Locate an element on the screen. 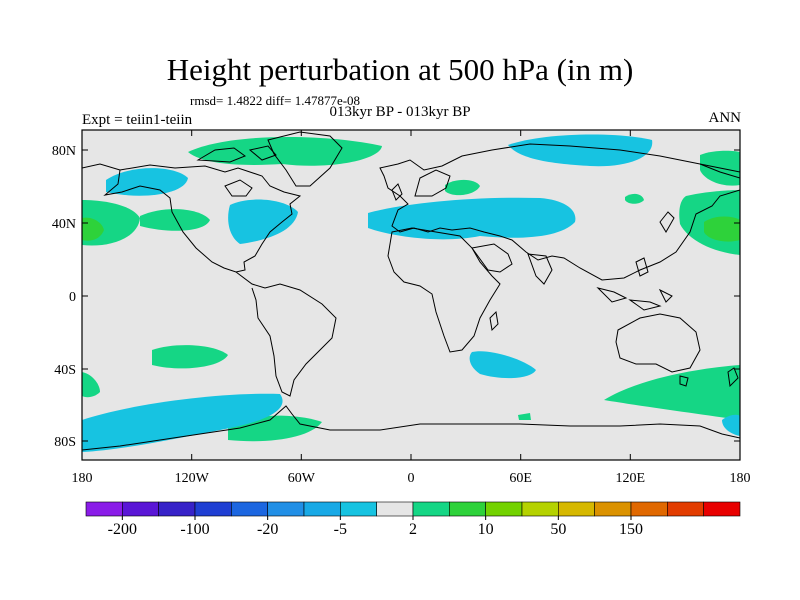 The height and width of the screenshot is (600, 800). map-title: Height perturbation at 500 hPa (in m) is located at coordinates (400, 69).